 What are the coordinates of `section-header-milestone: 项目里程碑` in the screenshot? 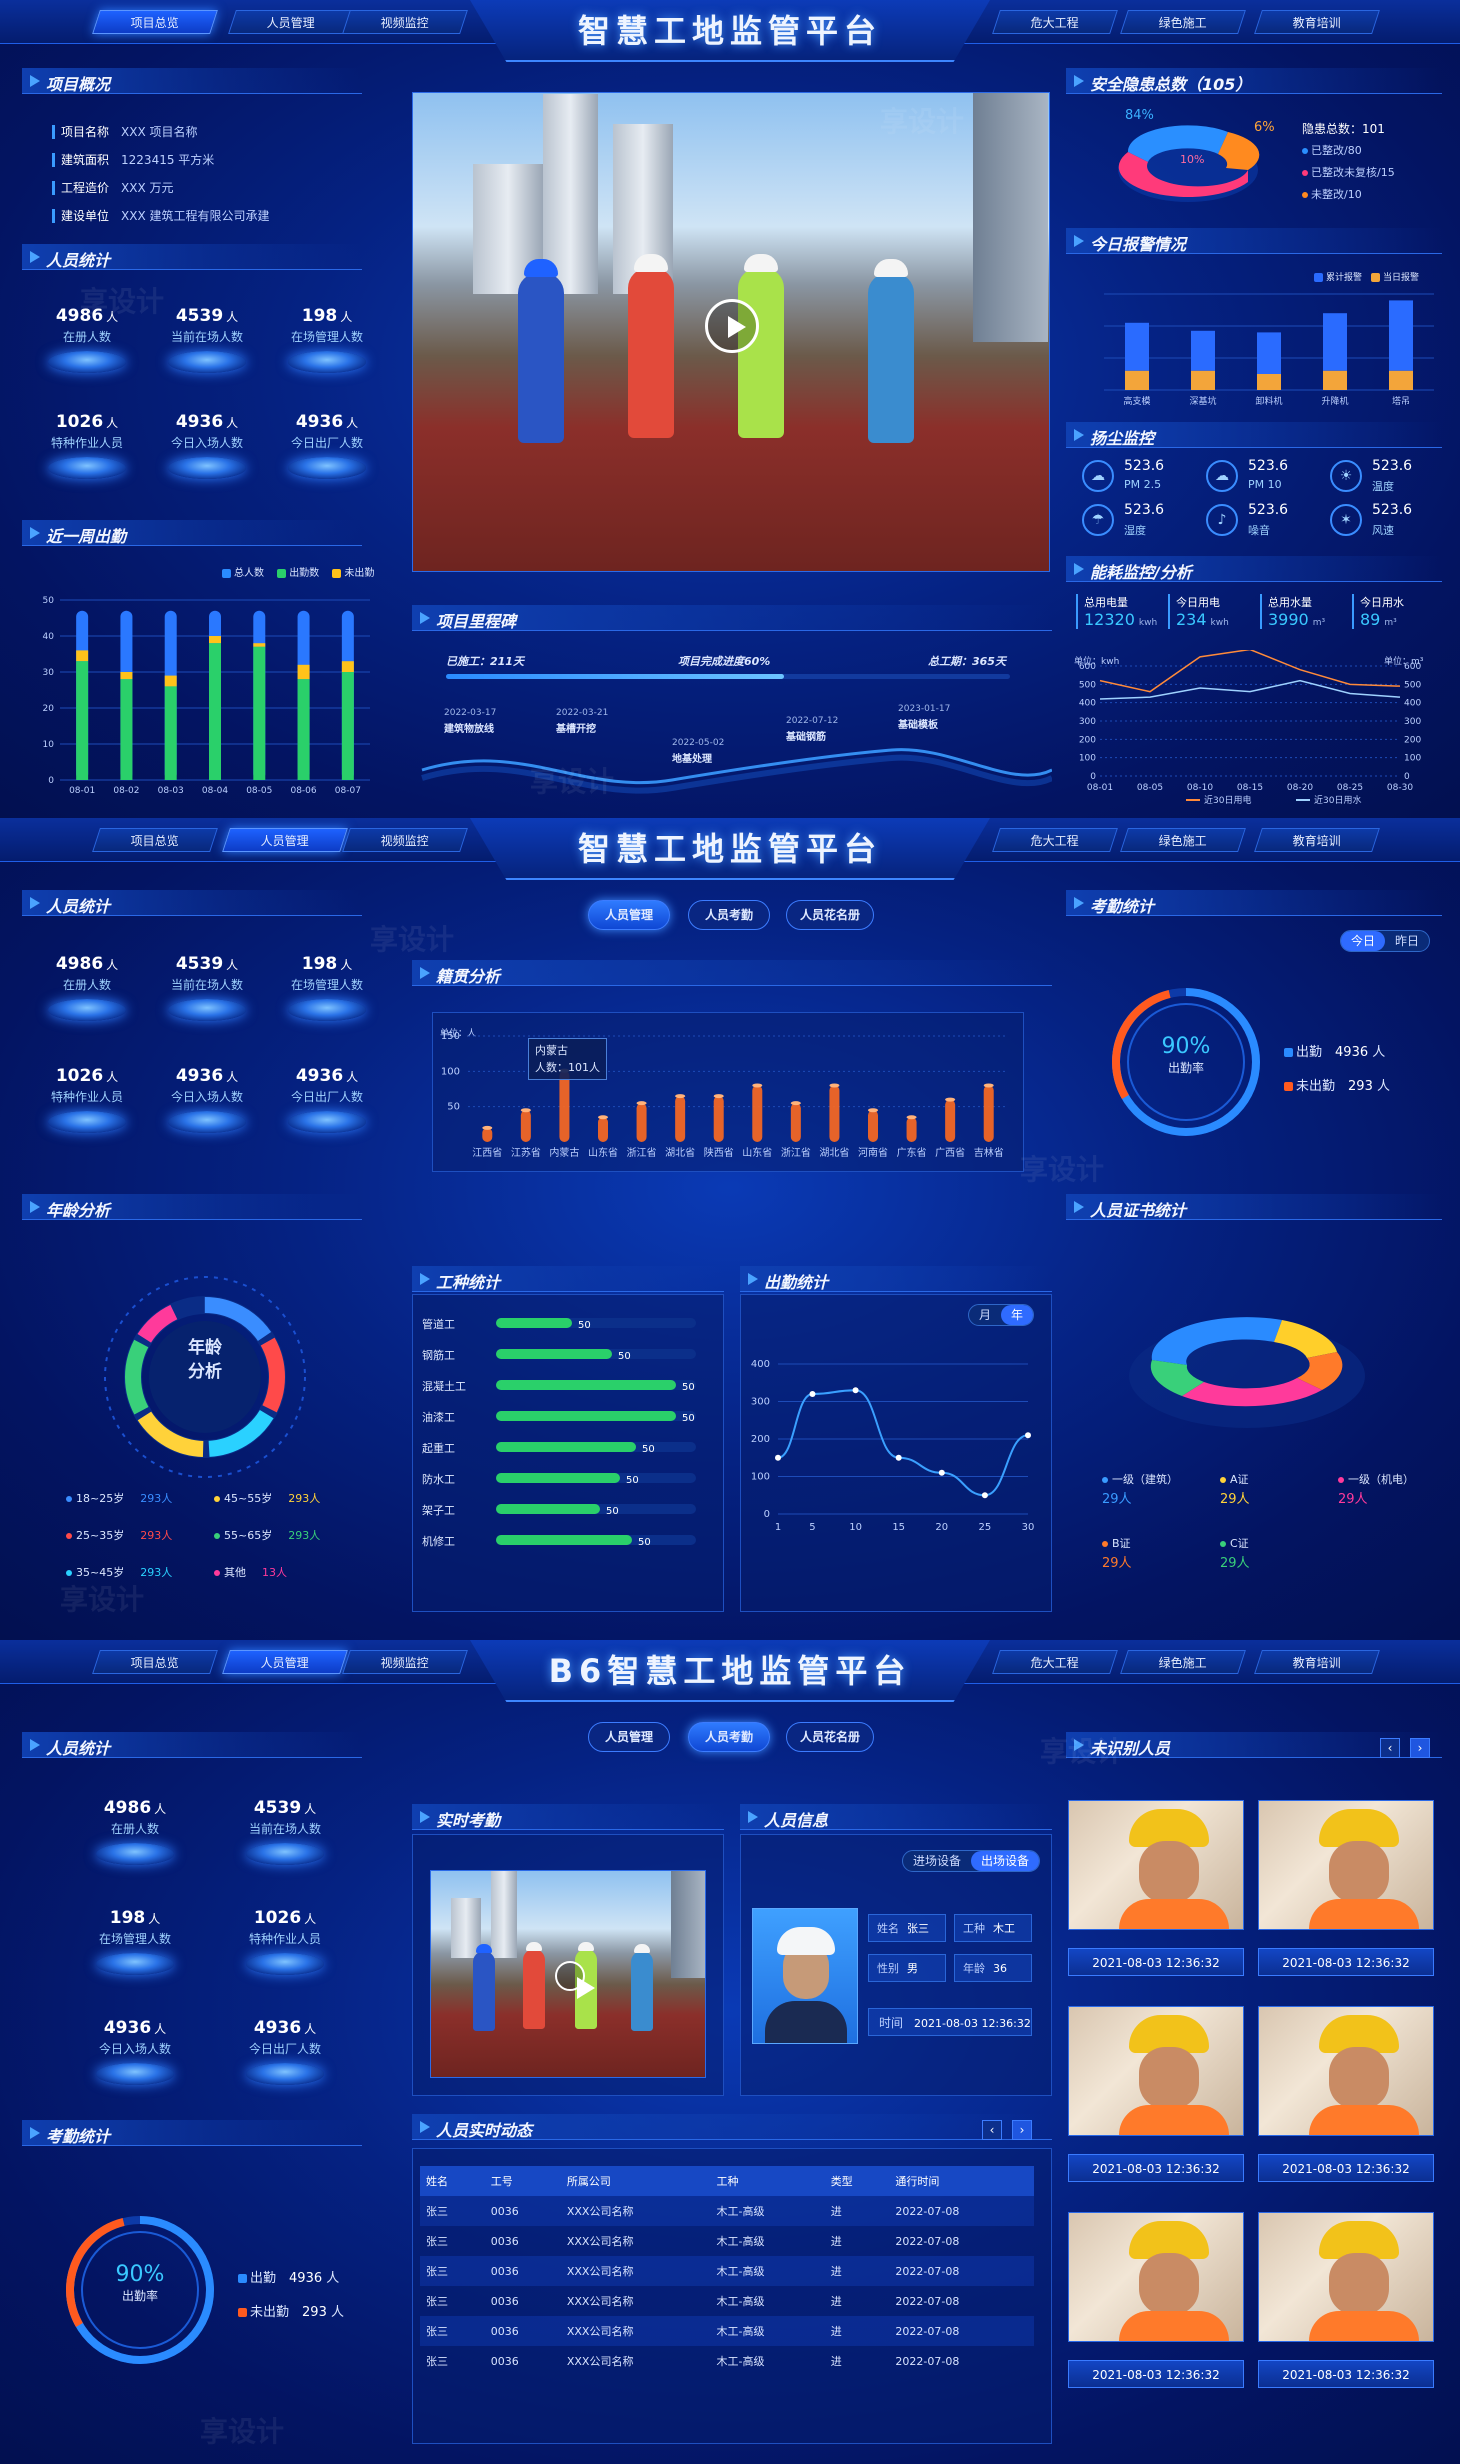 It's located at (732, 618).